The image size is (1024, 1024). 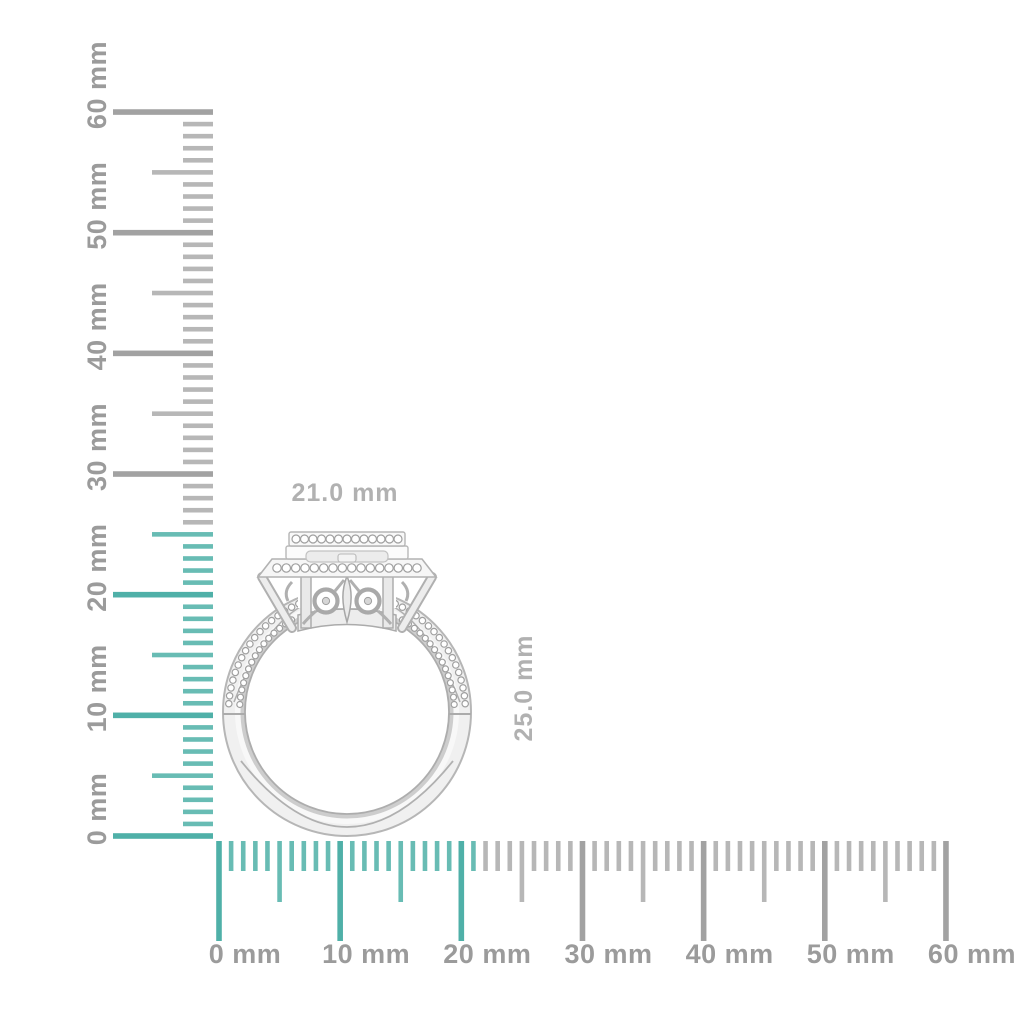 What do you see at coordinates (147, 443) in the screenshot?
I see `vertical-ruler: 0 mm 10 mm 20 mm 30 mm 40 mm 50 mm 60 mm` at bounding box center [147, 443].